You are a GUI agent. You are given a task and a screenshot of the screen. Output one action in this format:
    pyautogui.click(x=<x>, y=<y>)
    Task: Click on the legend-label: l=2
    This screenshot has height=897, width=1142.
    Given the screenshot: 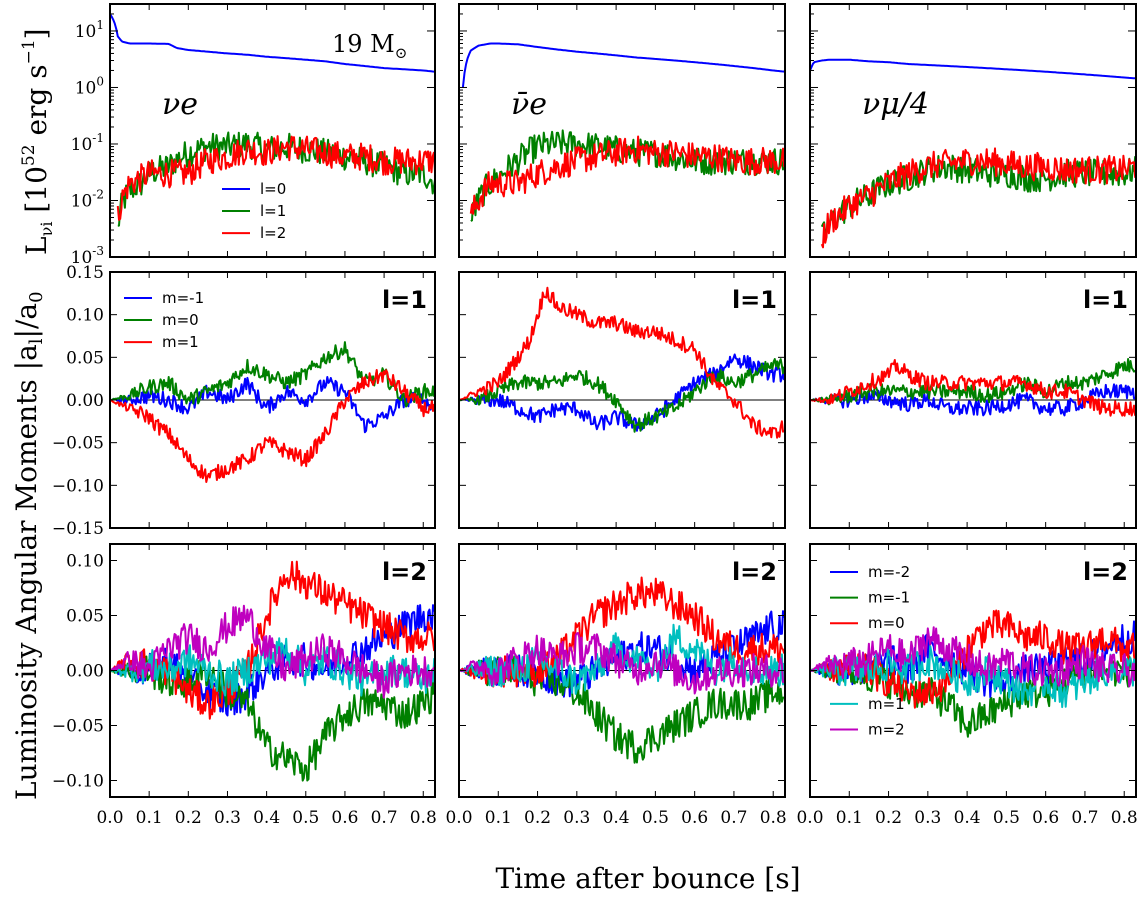 What is the action you would take?
    pyautogui.click(x=273, y=233)
    